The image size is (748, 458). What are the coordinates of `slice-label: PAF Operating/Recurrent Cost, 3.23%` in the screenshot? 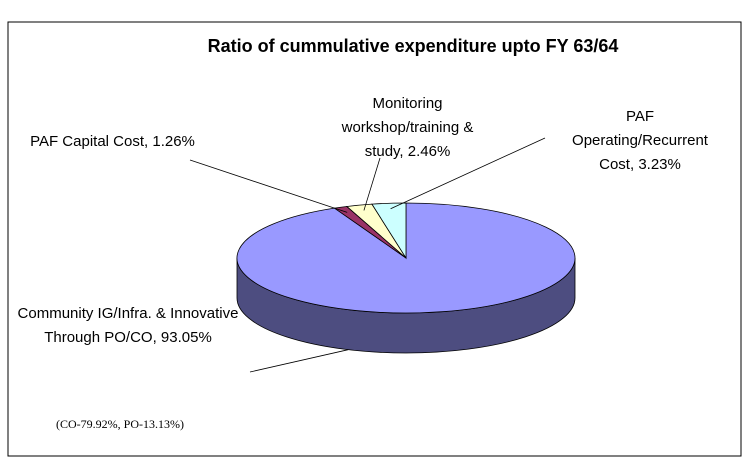 It's located at (640, 141).